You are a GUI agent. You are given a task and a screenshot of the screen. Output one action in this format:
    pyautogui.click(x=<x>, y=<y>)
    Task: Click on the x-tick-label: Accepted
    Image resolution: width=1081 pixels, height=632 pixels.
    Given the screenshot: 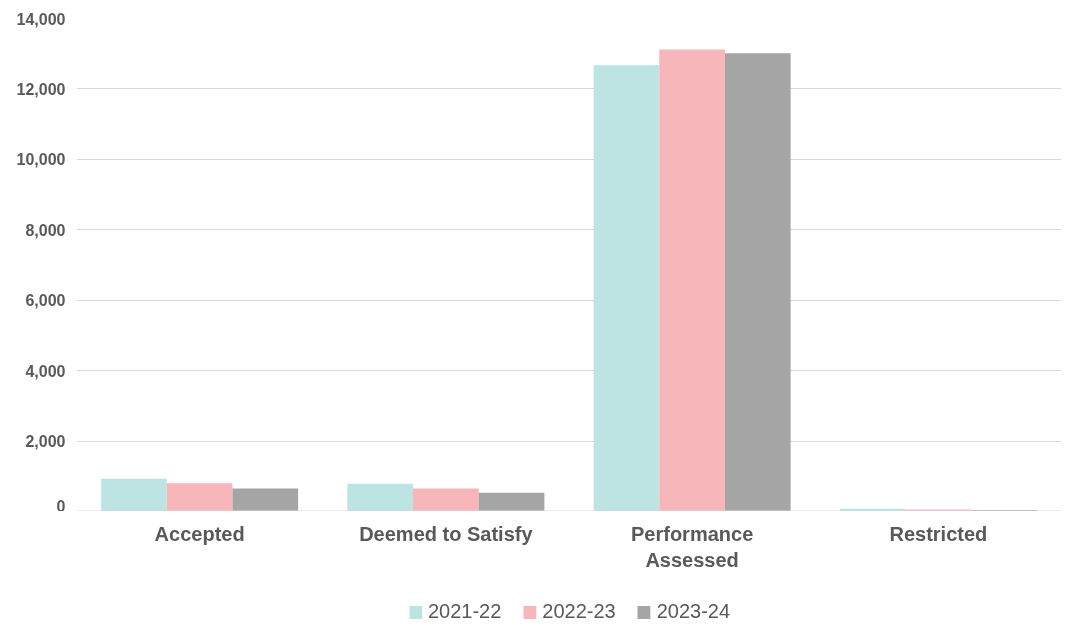 What is the action you would take?
    pyautogui.click(x=199, y=533)
    